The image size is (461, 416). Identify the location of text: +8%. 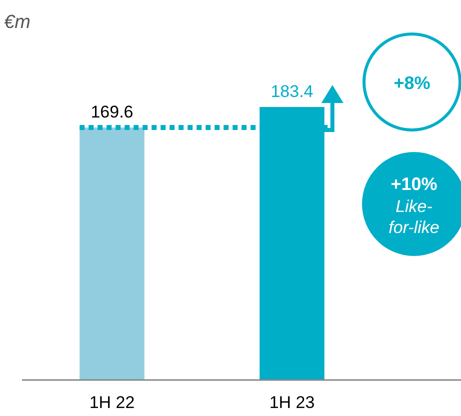
(412, 83).